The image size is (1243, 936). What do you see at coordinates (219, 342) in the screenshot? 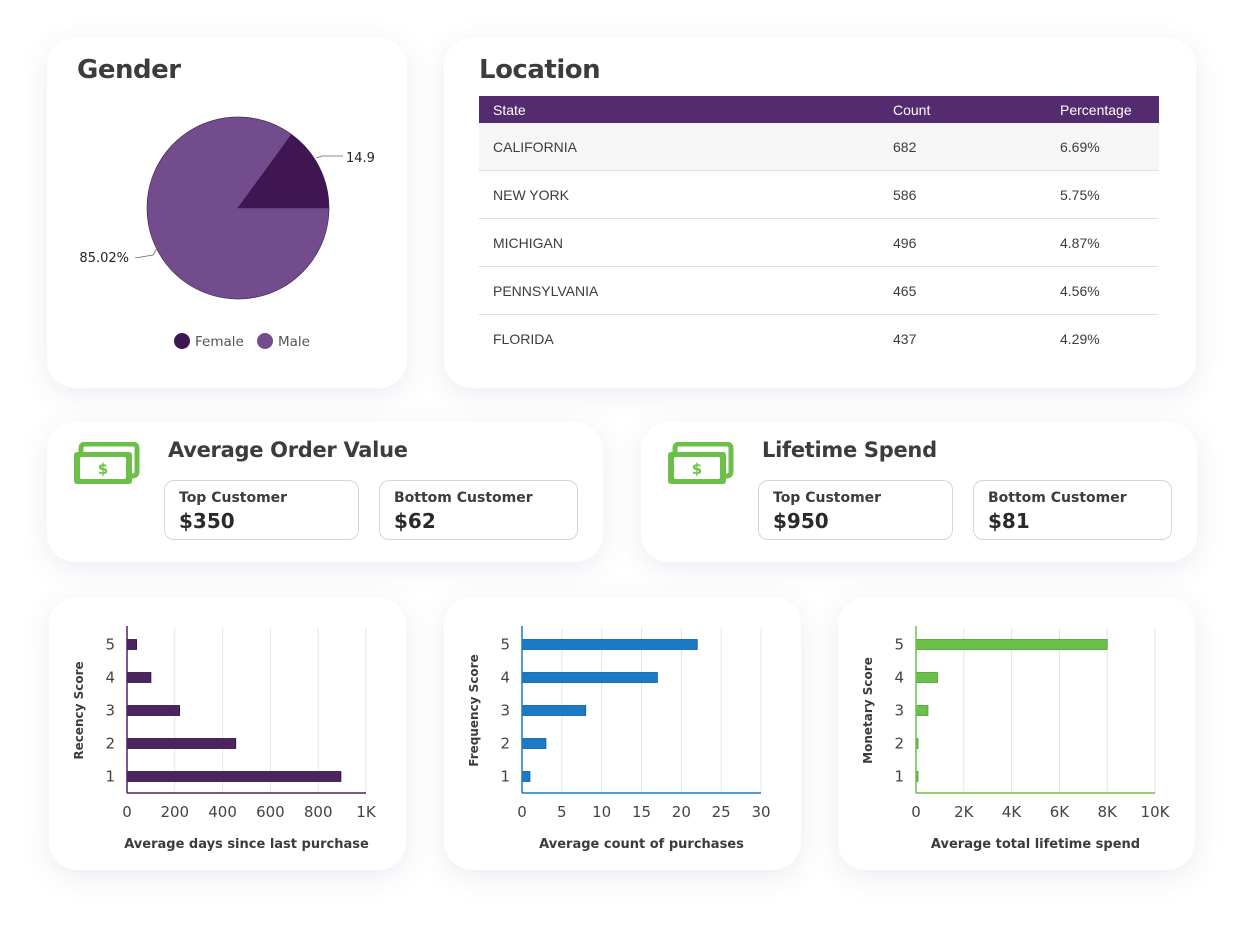
I see `legend-label-female: Female` at bounding box center [219, 342].